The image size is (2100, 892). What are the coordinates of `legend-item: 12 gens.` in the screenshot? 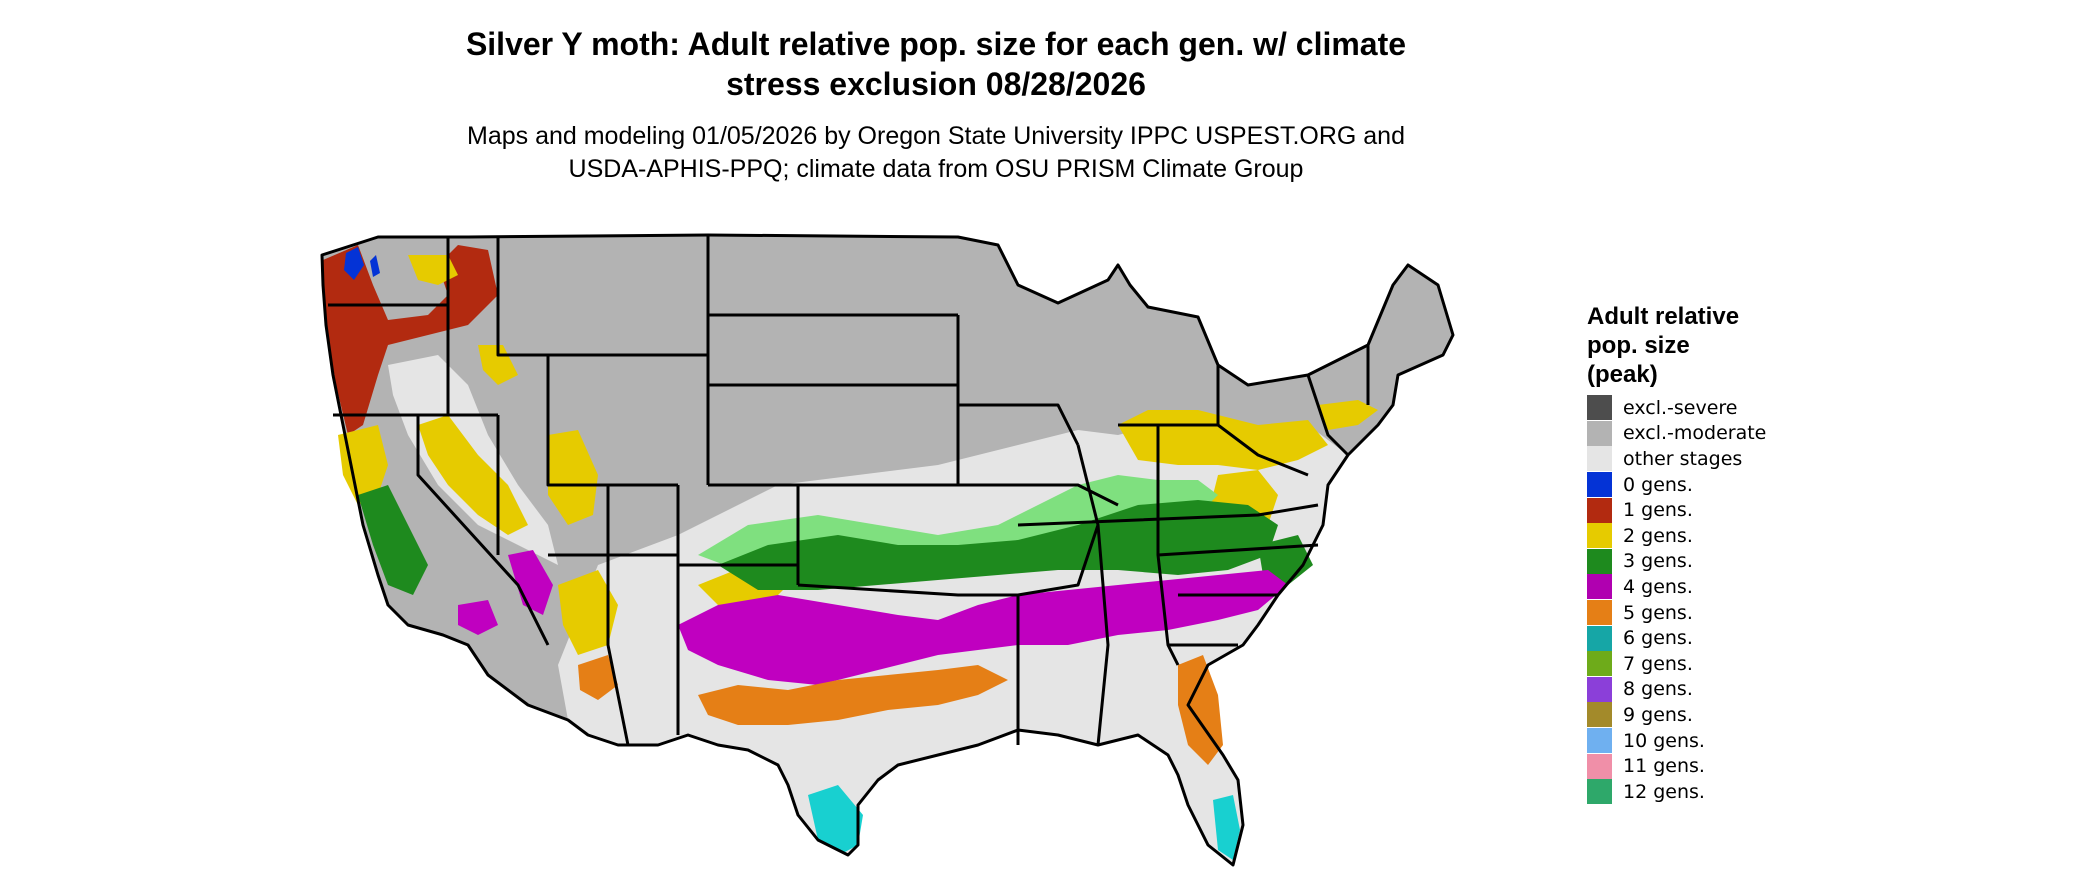 It's located at (1747, 792).